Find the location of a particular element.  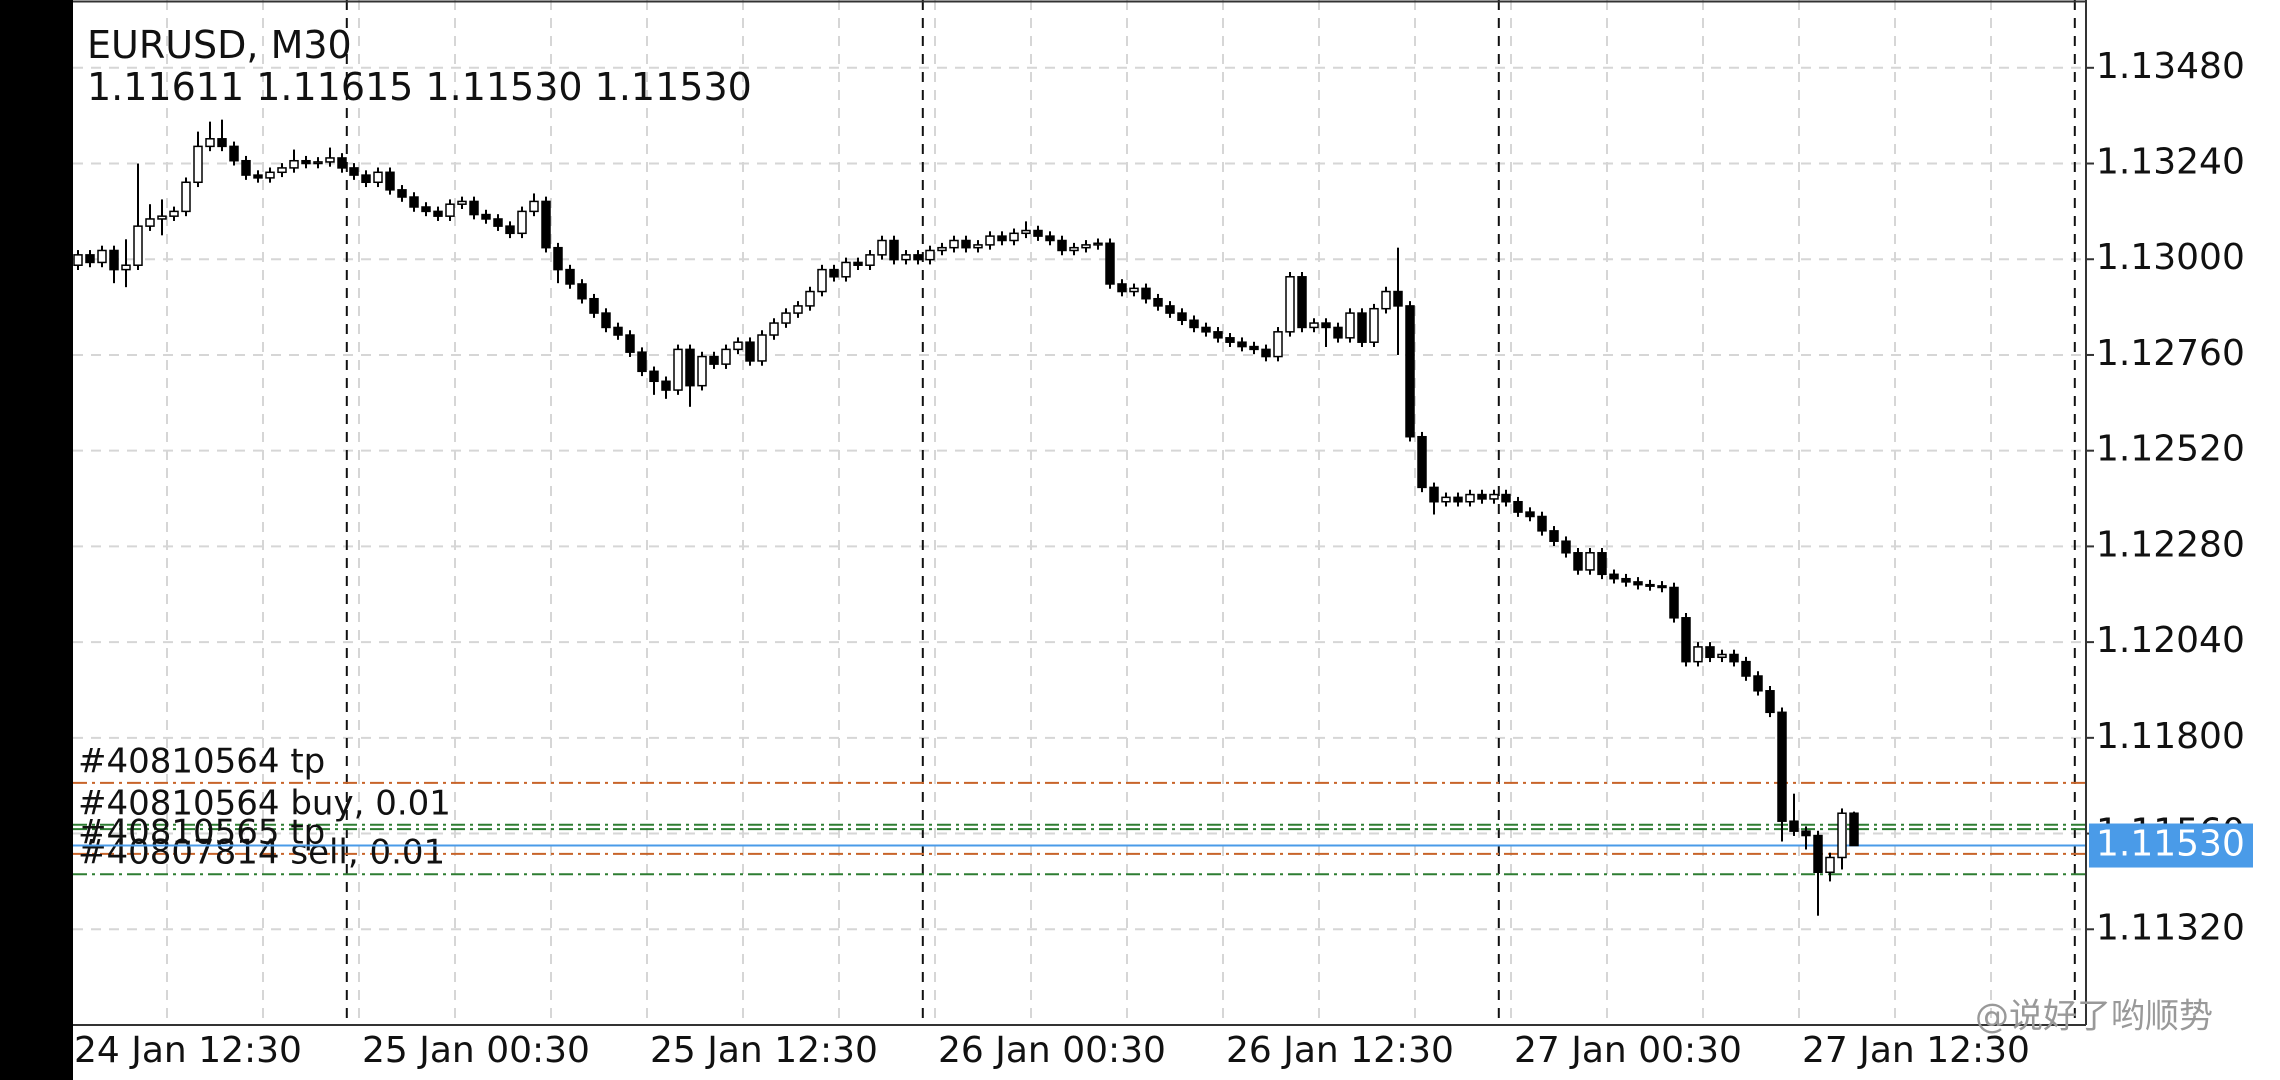

current-price-label: 1.11530 is located at coordinates (2170, 844).